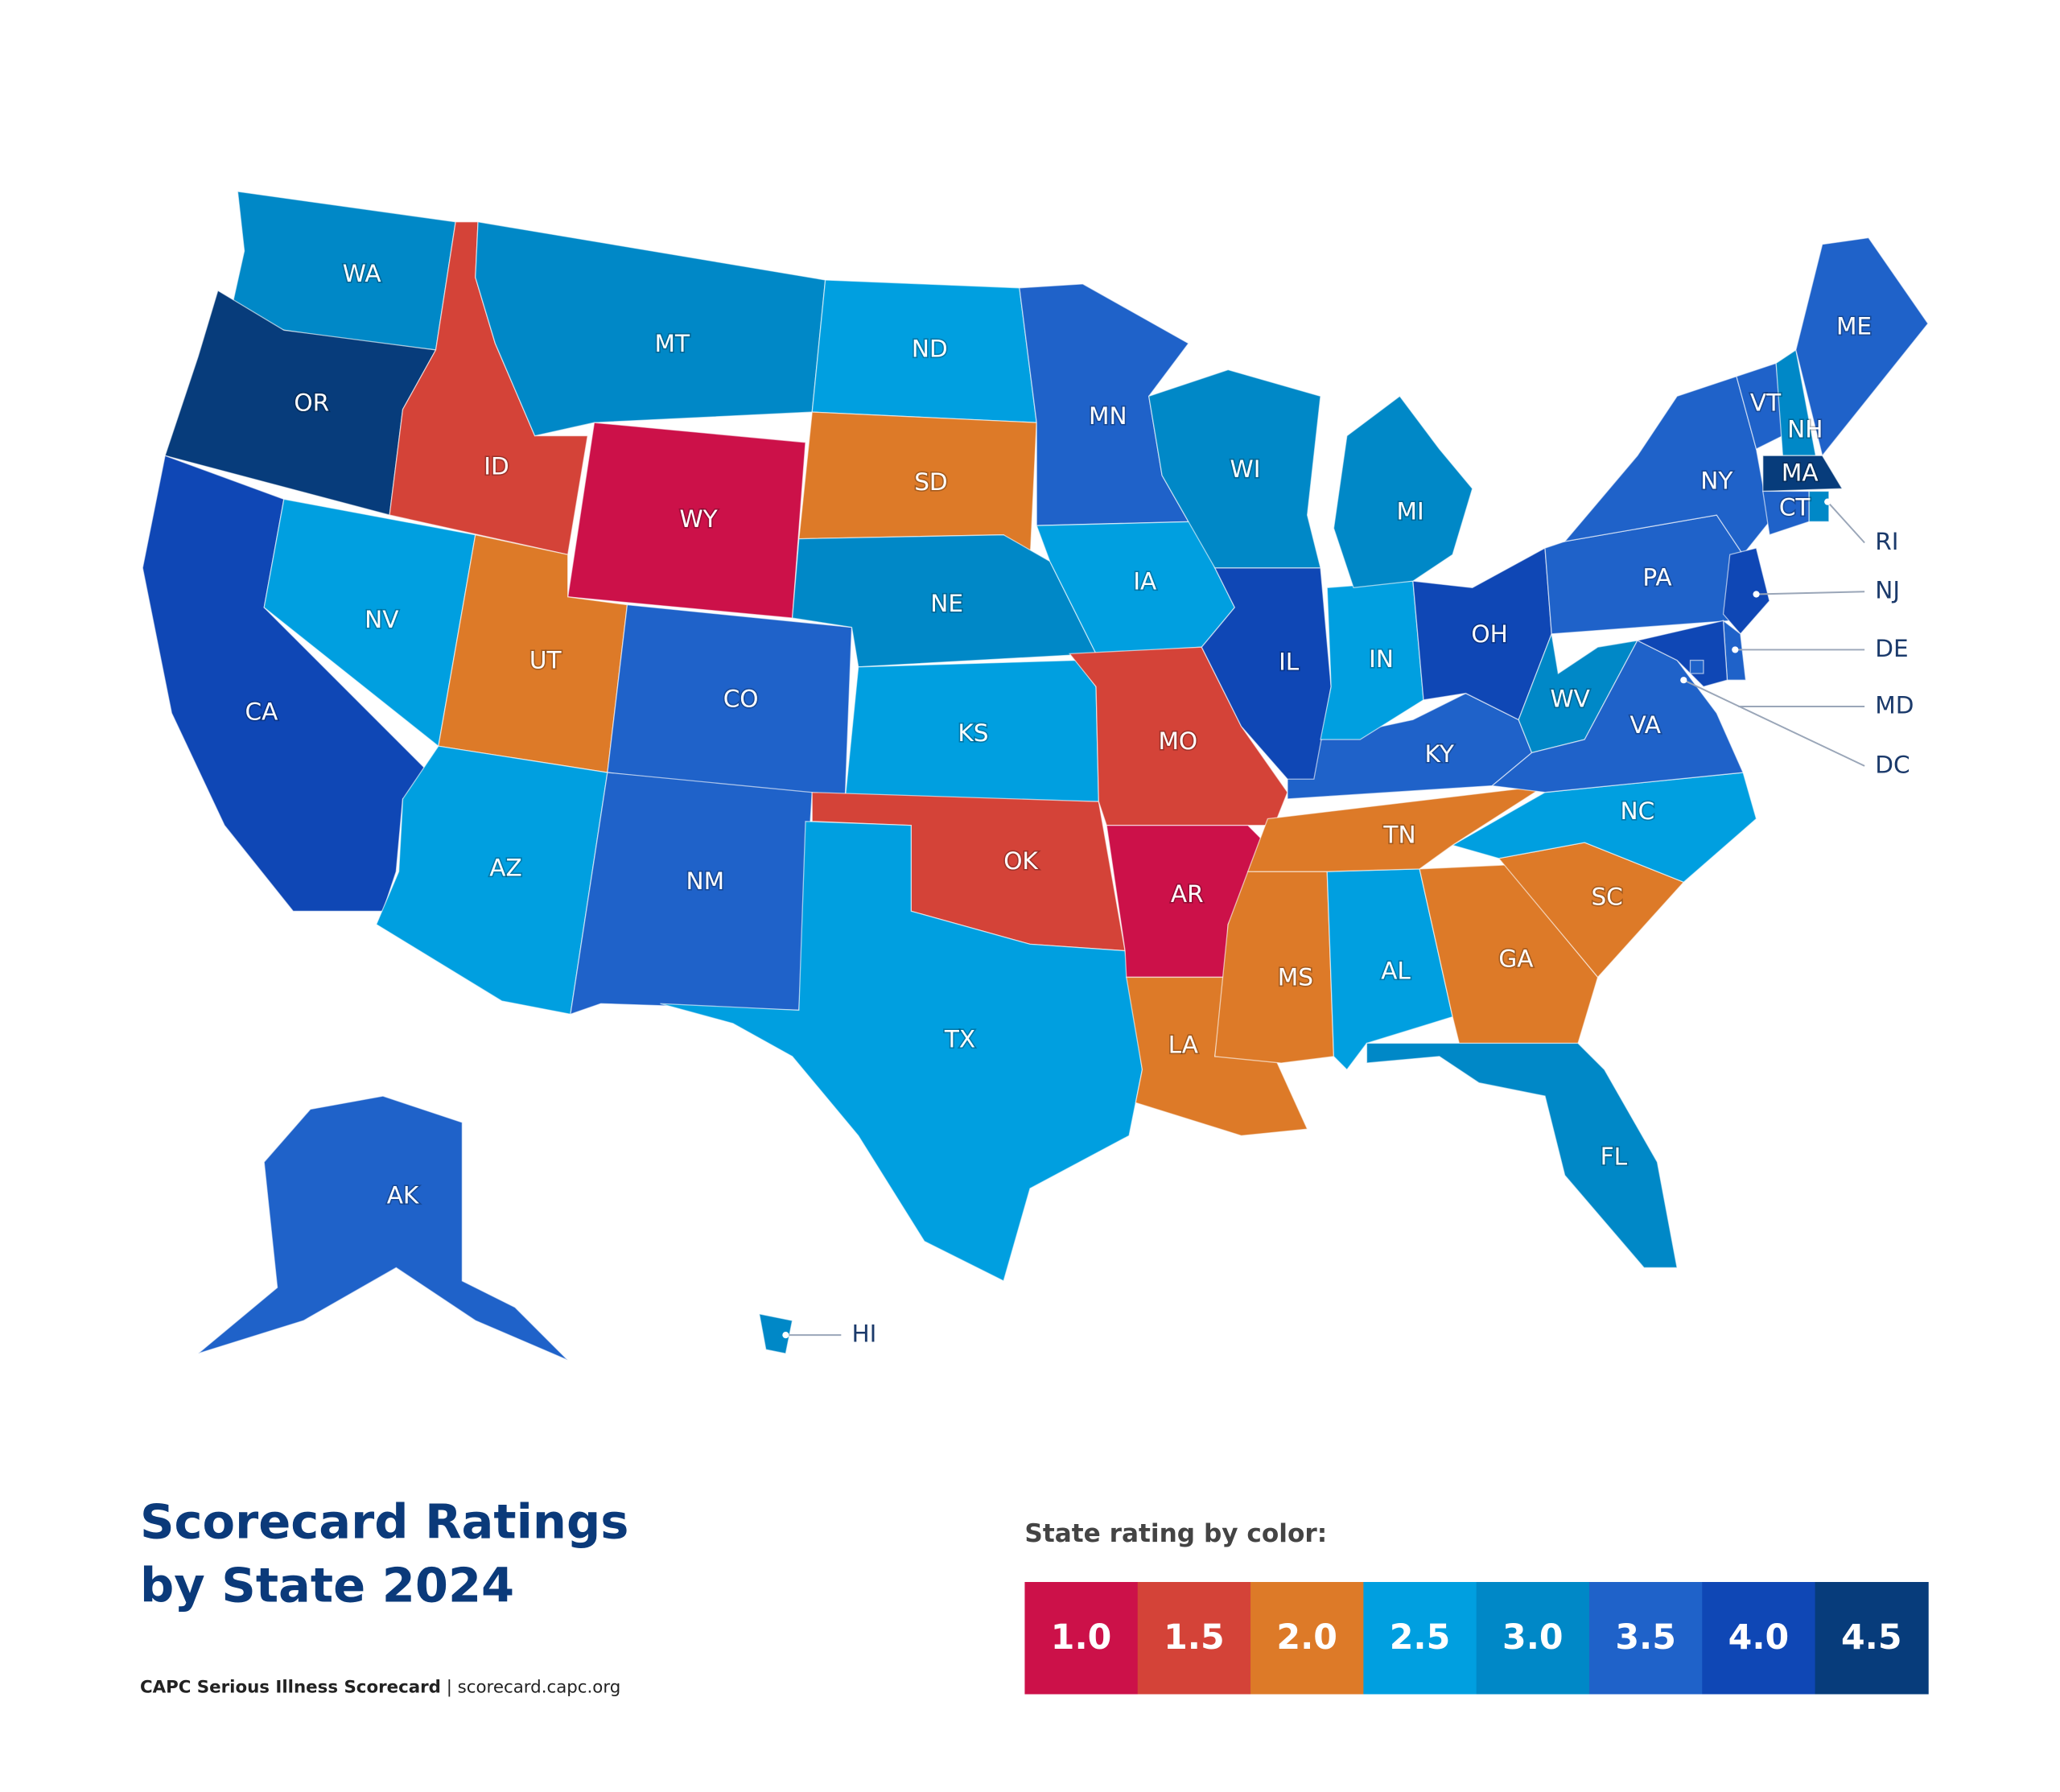 This screenshot has height=1792, width=2060. Describe the element at coordinates (1645, 725) in the screenshot. I see `state-label: VA` at that location.